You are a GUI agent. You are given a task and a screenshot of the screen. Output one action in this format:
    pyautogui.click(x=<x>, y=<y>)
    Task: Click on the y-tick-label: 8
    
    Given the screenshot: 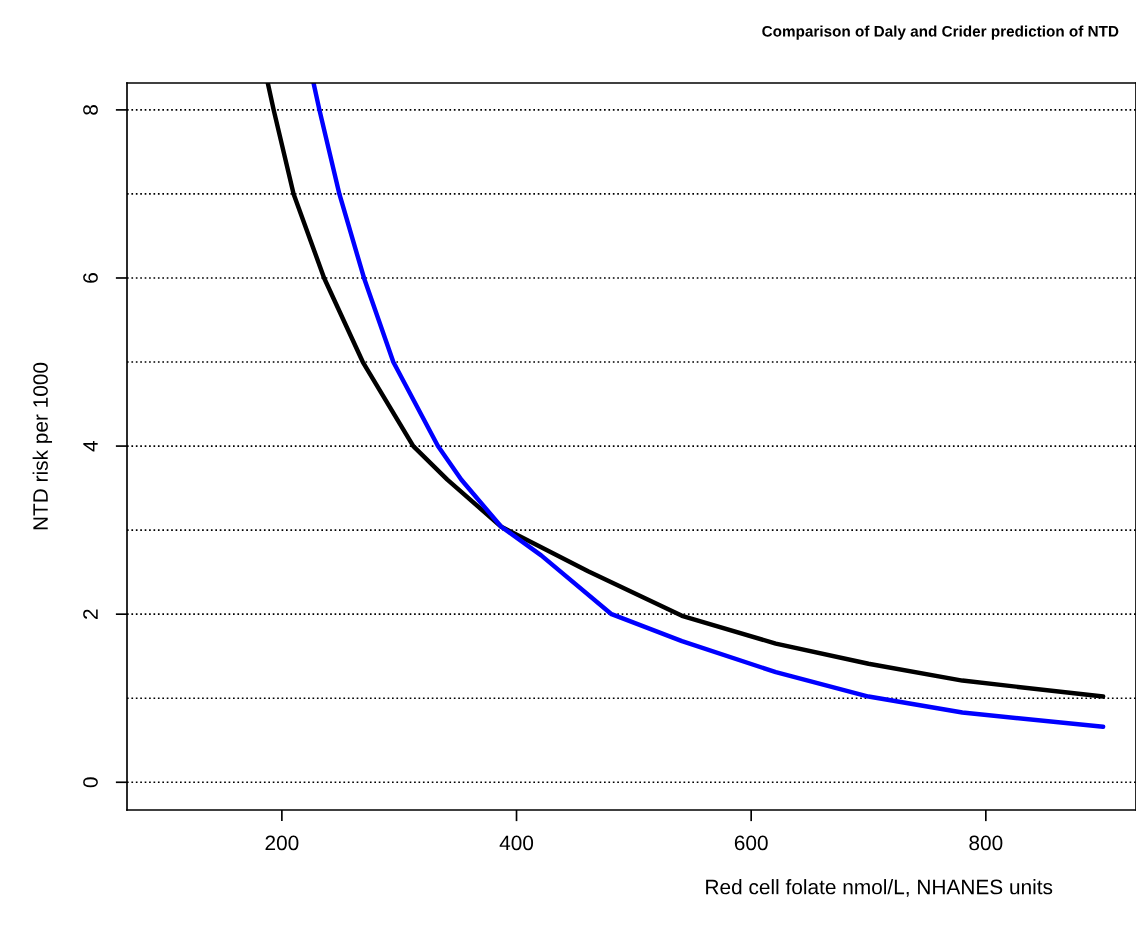 What is the action you would take?
    pyautogui.click(x=90, y=110)
    